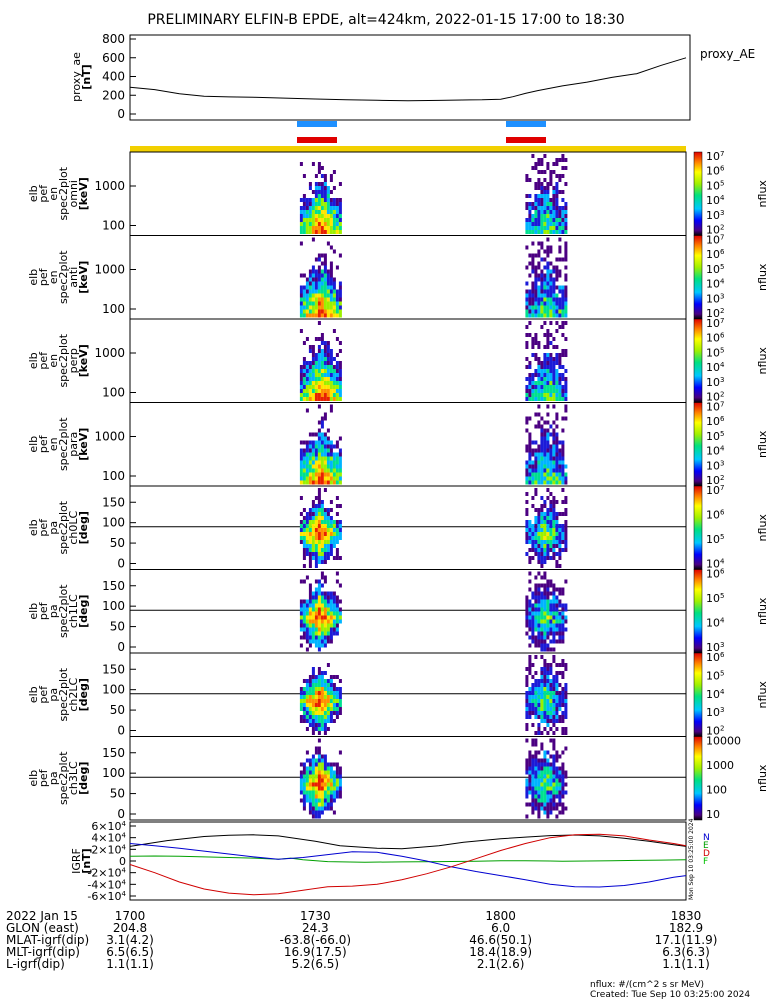 This screenshot has width=775, height=1000. Describe the element at coordinates (73, 360) in the screenshot. I see `panel-2-ylabel-line-4: perp` at that location.